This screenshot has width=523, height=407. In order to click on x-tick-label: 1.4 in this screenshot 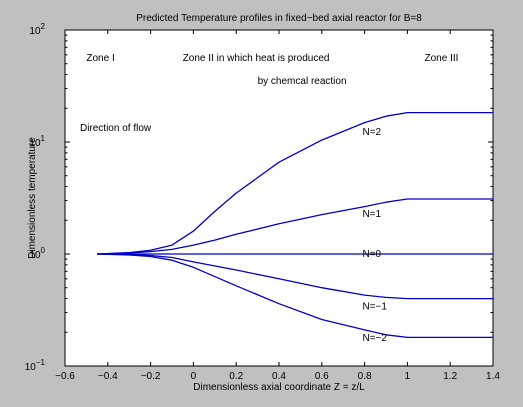, I will do `click(493, 376)`.